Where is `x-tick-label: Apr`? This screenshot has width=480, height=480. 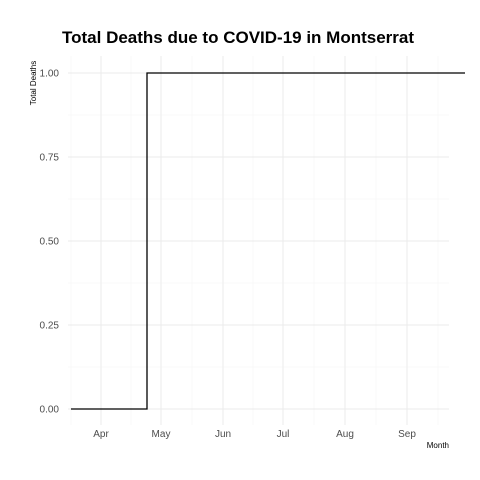 x-tick-label: Apr is located at coordinates (101, 434).